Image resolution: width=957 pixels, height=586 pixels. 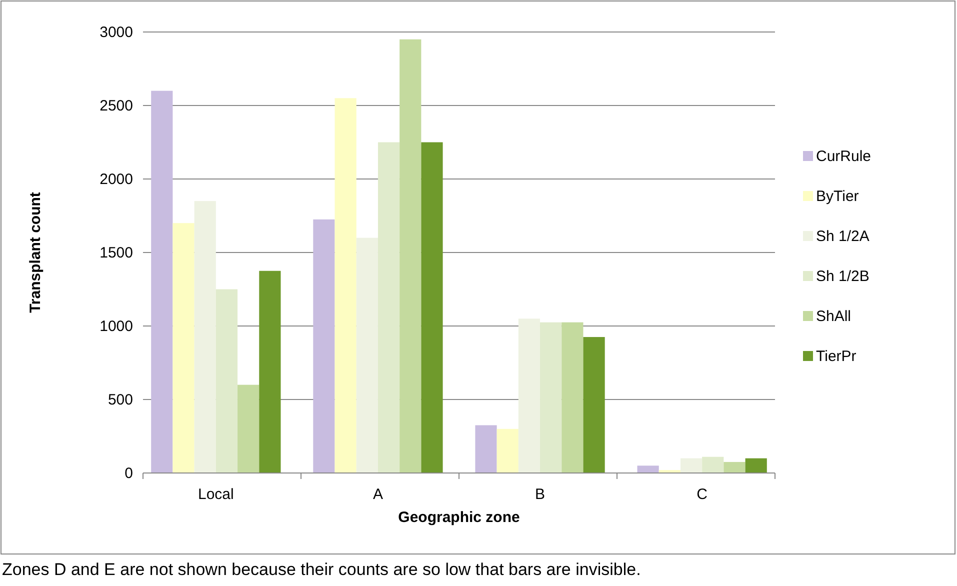 I want to click on y-tick-label: 1000, so click(x=116, y=326).